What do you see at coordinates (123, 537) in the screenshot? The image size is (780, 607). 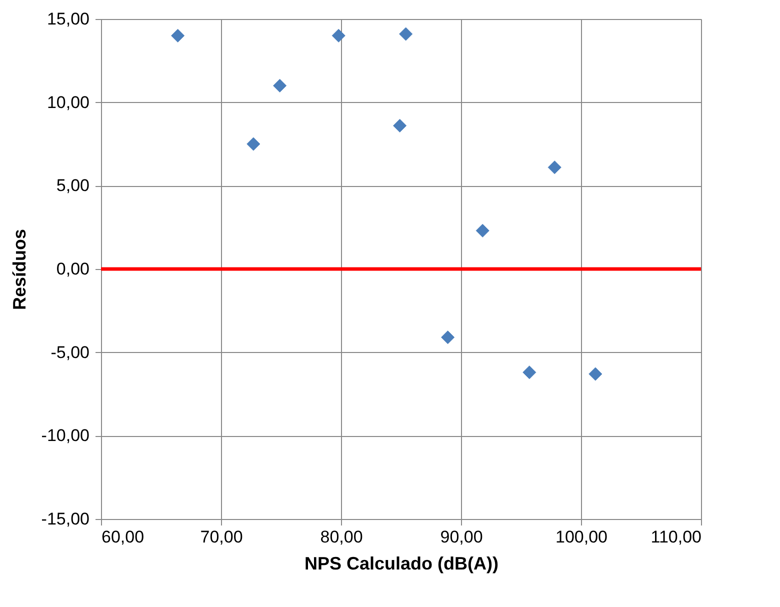 I see `x-tick-label: 60,00` at bounding box center [123, 537].